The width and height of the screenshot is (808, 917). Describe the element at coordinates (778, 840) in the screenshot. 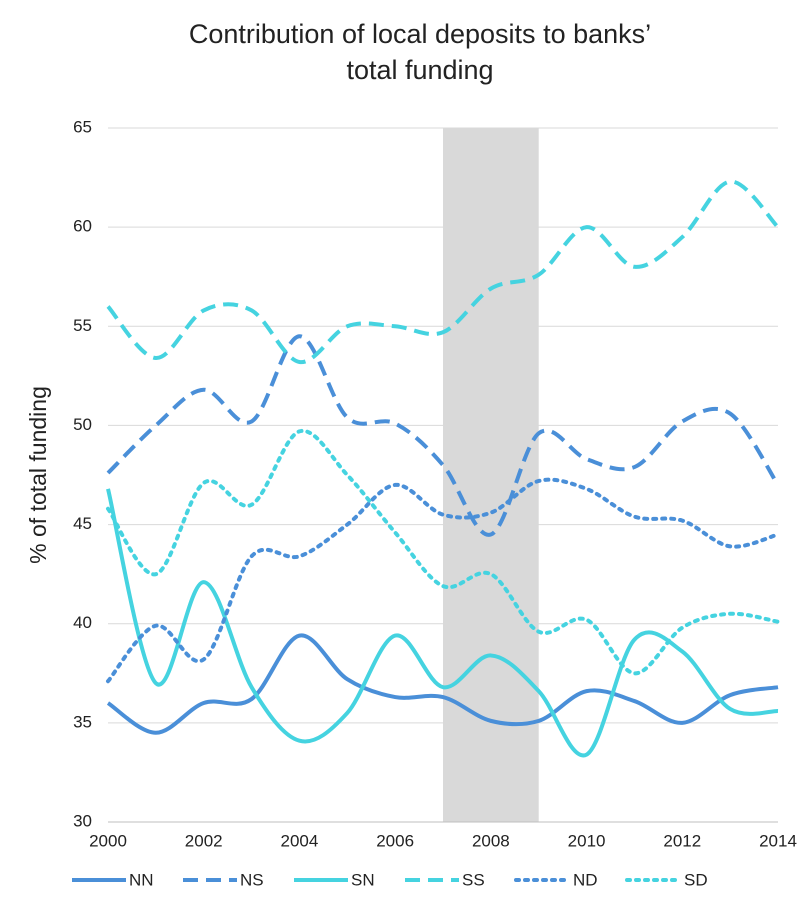

I see `x-tick-label: 2014` at that location.